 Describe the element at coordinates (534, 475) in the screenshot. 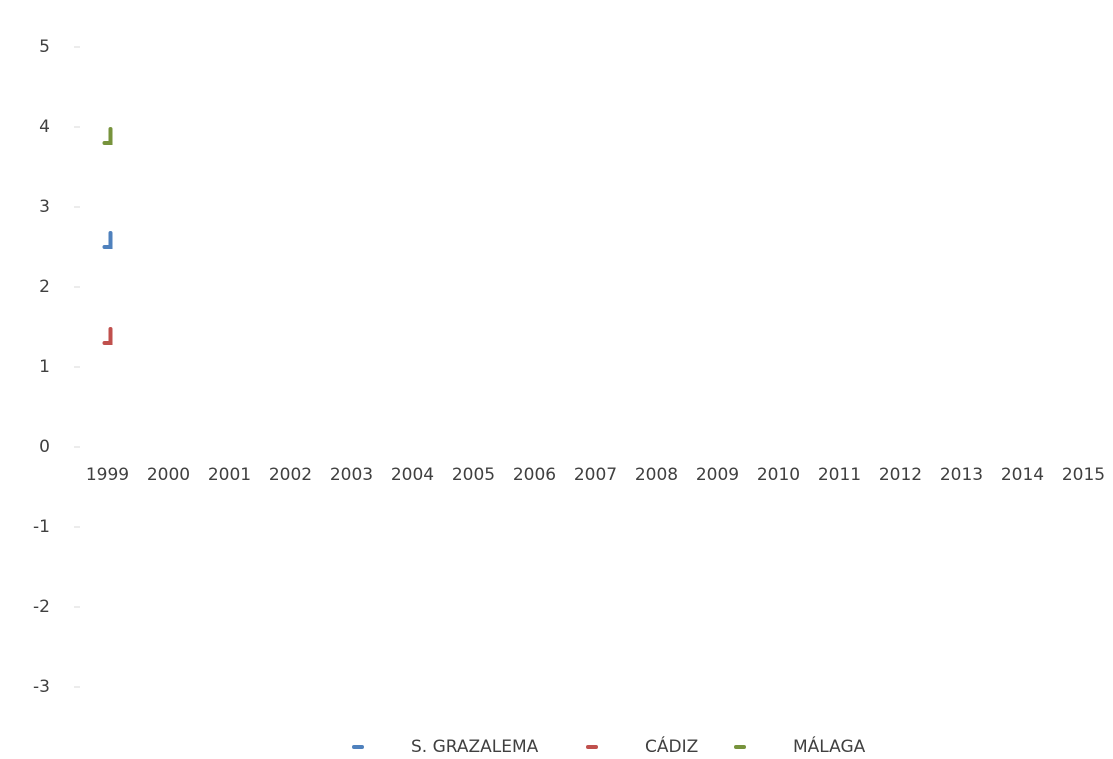

I see `x-tick-label: 2006` at that location.